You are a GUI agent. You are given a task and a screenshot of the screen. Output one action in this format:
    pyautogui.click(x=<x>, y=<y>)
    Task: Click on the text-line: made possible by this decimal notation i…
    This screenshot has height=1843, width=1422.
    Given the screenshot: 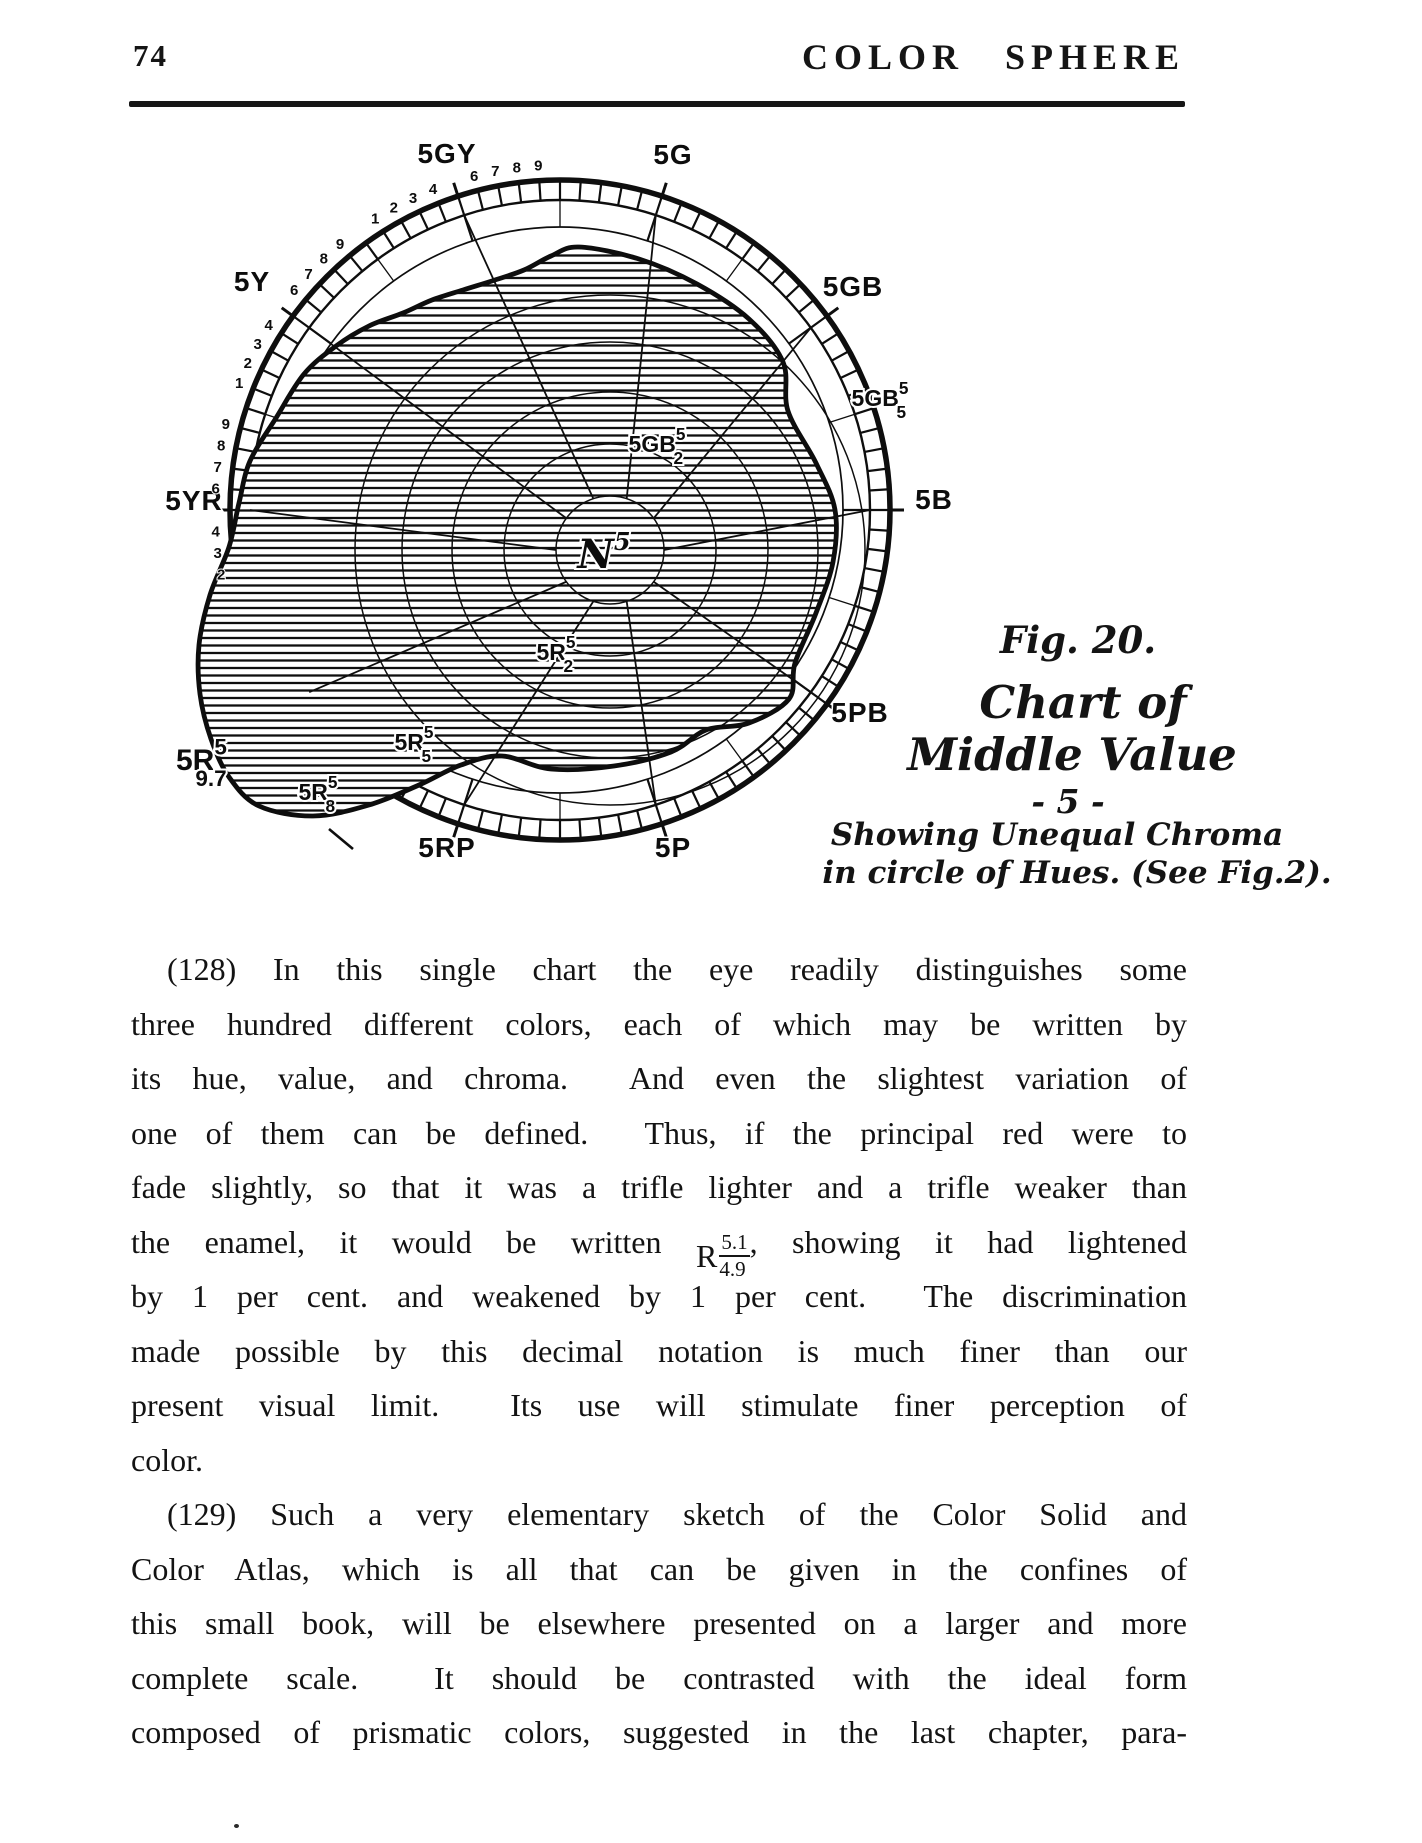 What is the action you would take?
    pyautogui.click(x=659, y=1350)
    